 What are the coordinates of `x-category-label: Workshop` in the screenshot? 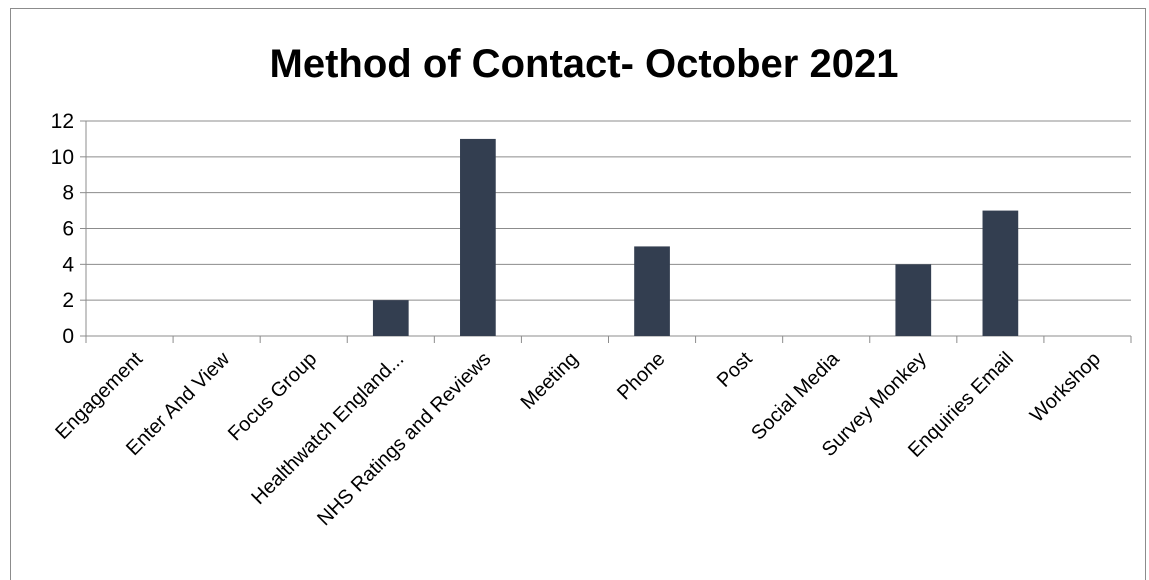 It's located at (1065, 387).